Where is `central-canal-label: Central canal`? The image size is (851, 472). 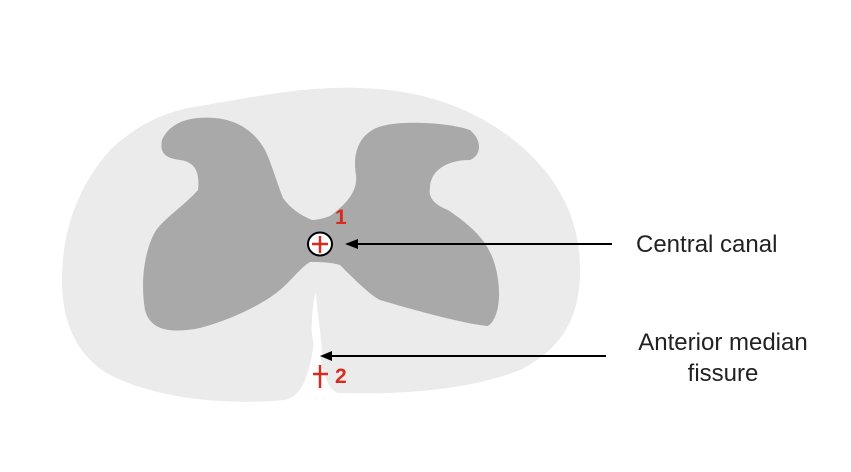 central-canal-label: Central canal is located at coordinates (707, 244).